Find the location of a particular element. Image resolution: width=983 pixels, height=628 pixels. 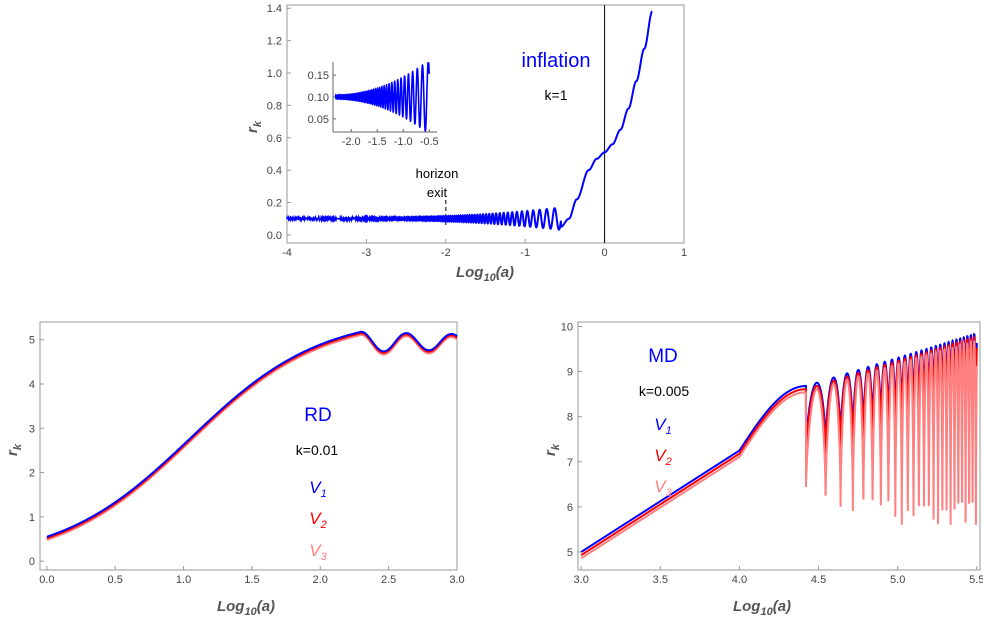

md-y-tick-label: 5 is located at coordinates (570, 553).